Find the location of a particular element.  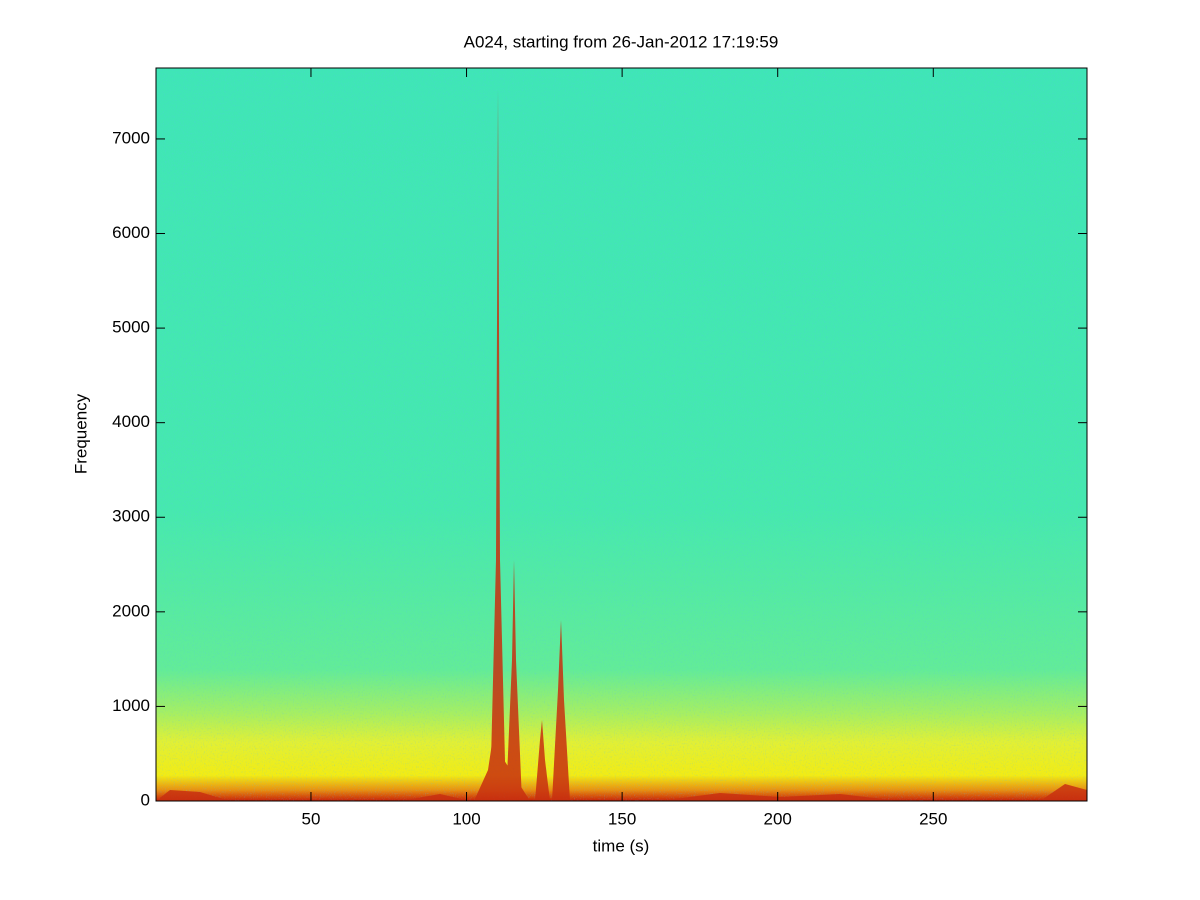

y-tick-label: 1000 is located at coordinates (131, 705).